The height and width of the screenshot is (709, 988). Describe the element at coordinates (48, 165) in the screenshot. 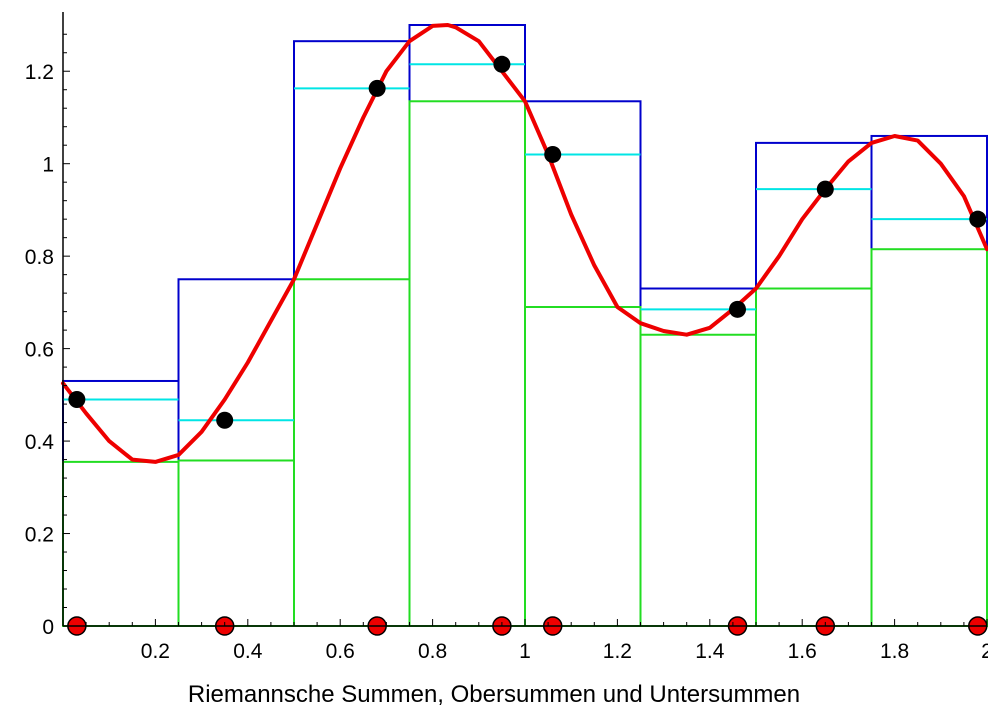

I see `y-tick-label: 1` at that location.